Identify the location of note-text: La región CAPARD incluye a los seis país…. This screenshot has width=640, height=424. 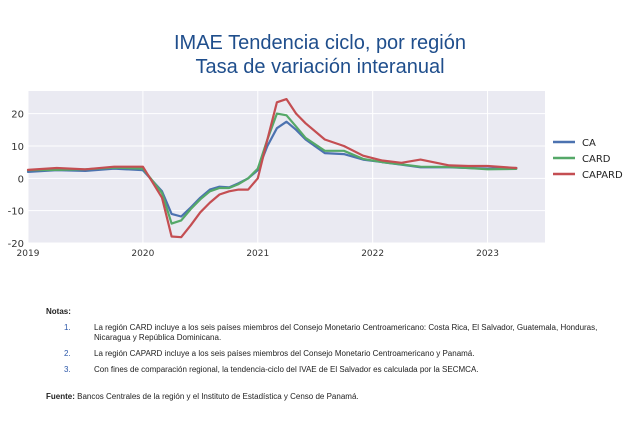
(284, 353).